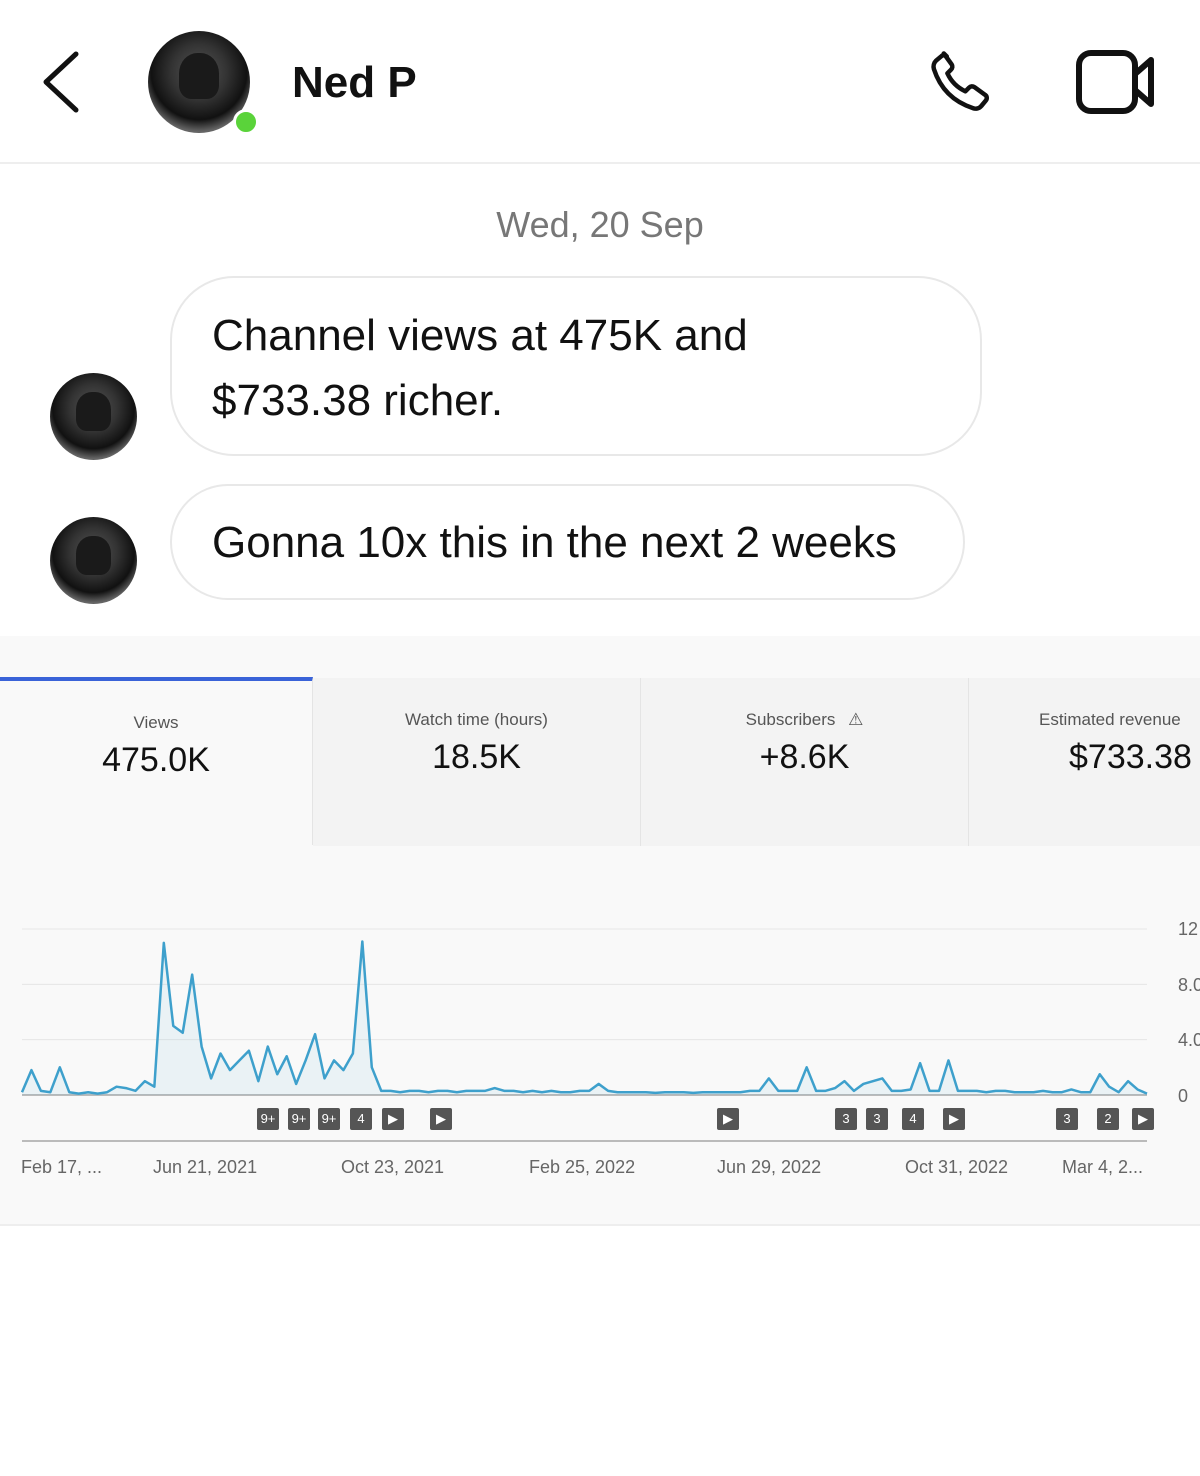 This screenshot has width=1200, height=1476. I want to click on date-separator: Wed, 20 Sep, so click(600, 224).